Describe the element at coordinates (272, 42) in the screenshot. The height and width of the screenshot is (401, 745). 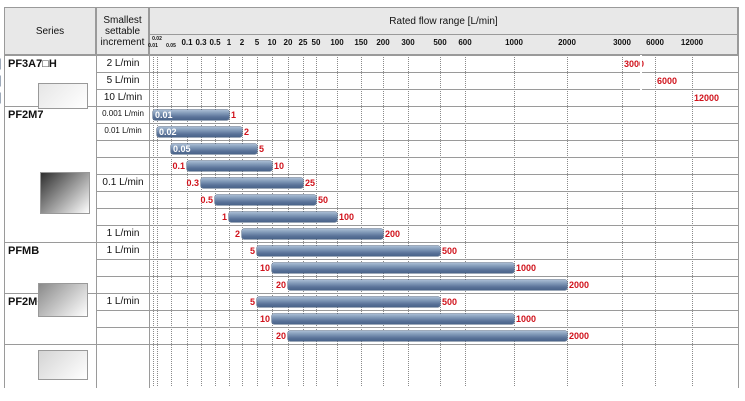
I see `tick-label: 10` at that location.